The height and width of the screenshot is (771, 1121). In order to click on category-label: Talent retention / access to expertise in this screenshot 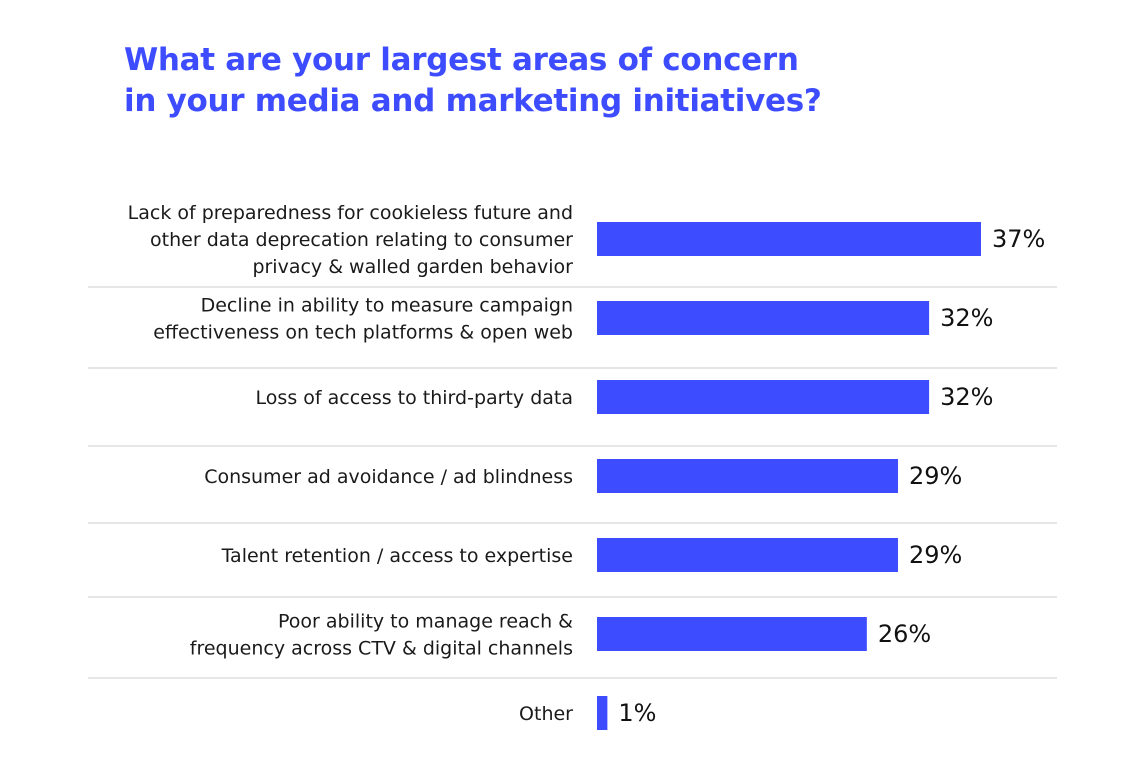, I will do `click(397, 556)`.